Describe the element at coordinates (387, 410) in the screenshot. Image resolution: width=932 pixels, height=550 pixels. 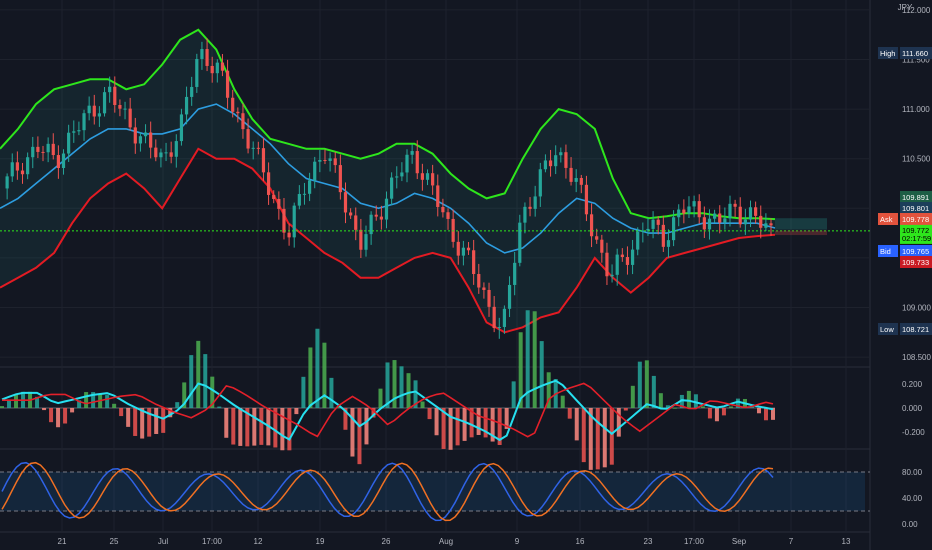
I see `macd-line` at that location.